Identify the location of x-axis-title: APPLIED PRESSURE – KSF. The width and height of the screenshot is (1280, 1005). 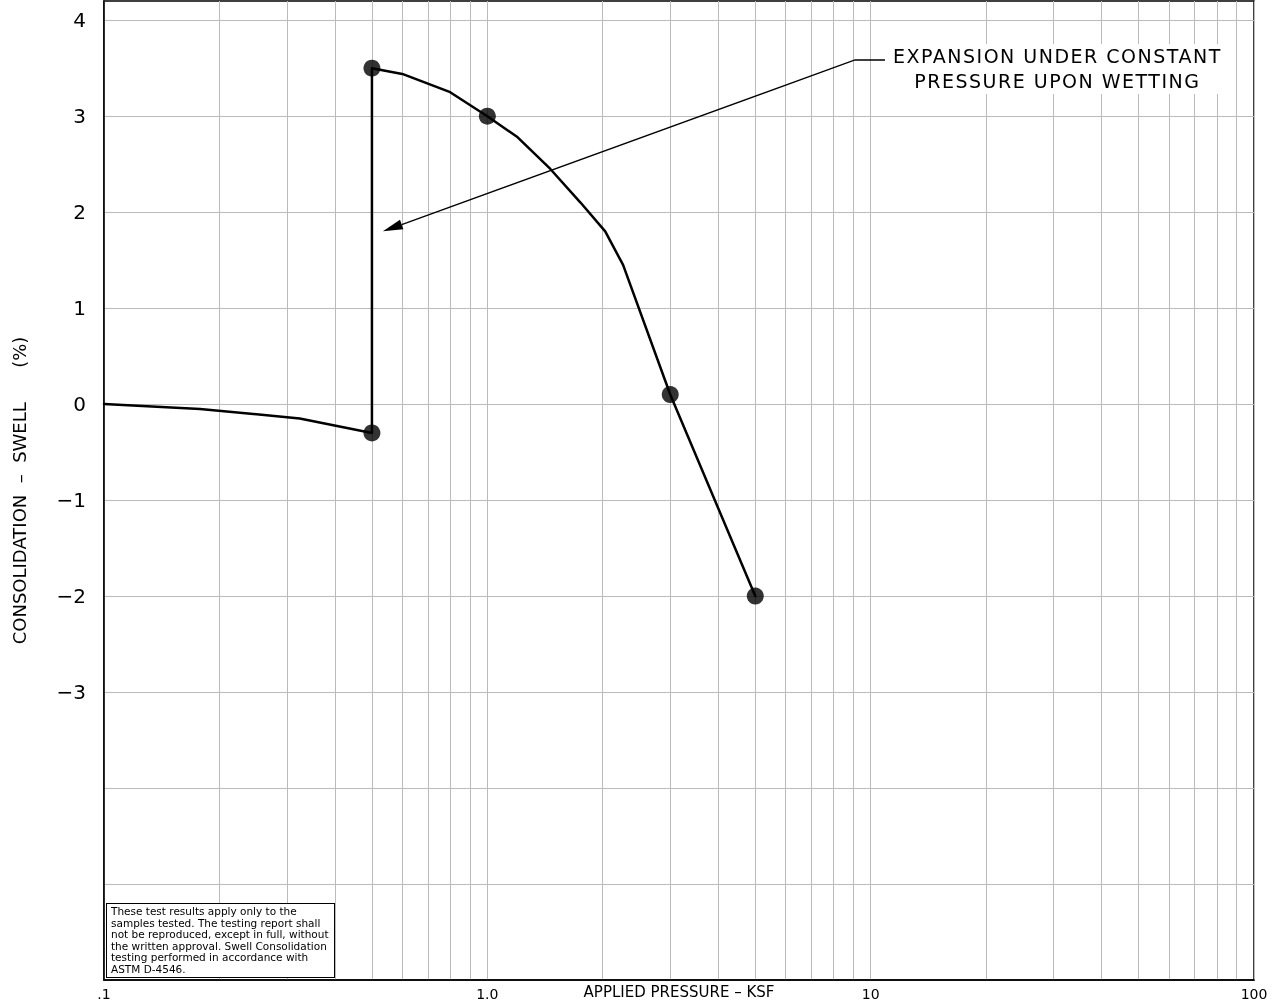
(679, 991).